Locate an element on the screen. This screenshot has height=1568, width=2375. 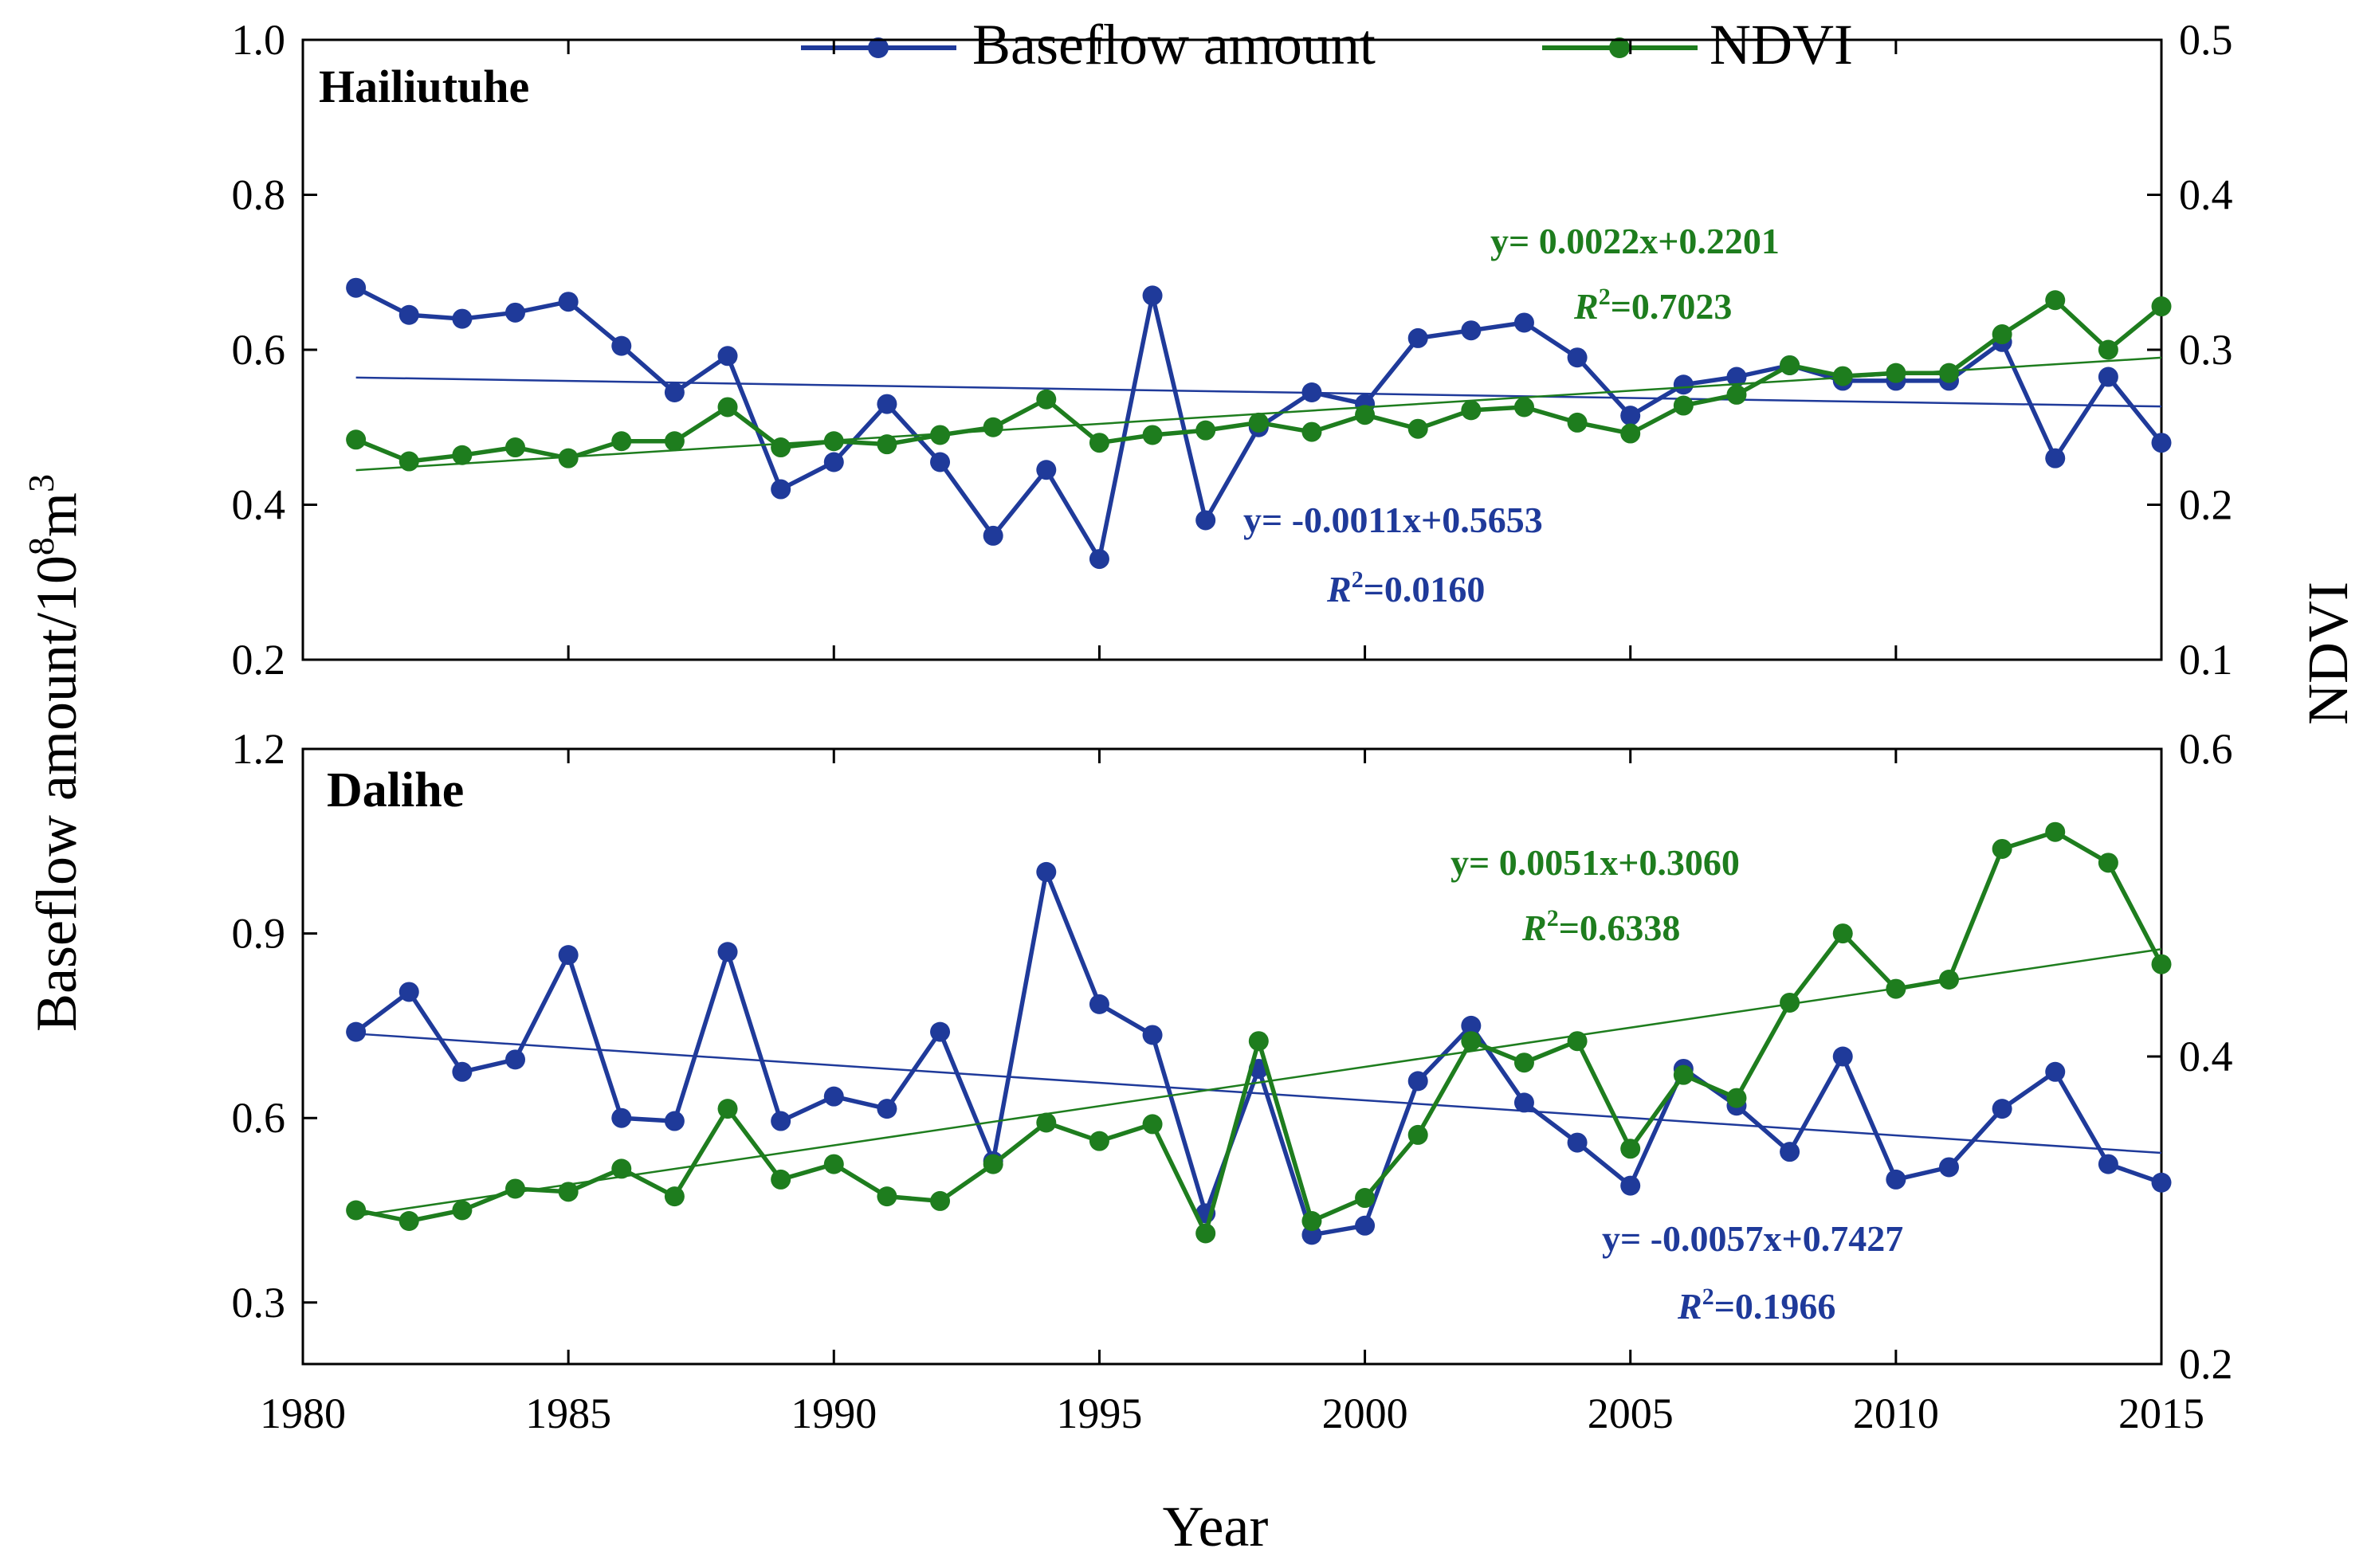
hailiutuhe-ndvi-point-2010 is located at coordinates (1896, 373).